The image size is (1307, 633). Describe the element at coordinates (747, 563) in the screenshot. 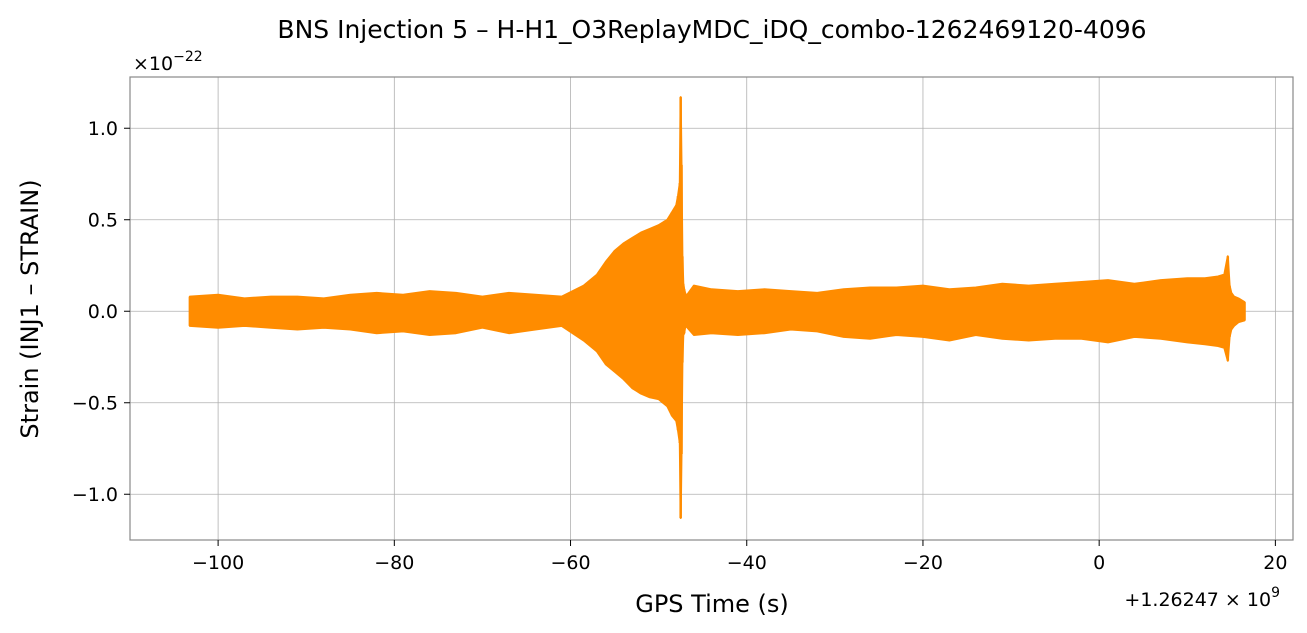

I see `x-tick-label: −40` at that location.